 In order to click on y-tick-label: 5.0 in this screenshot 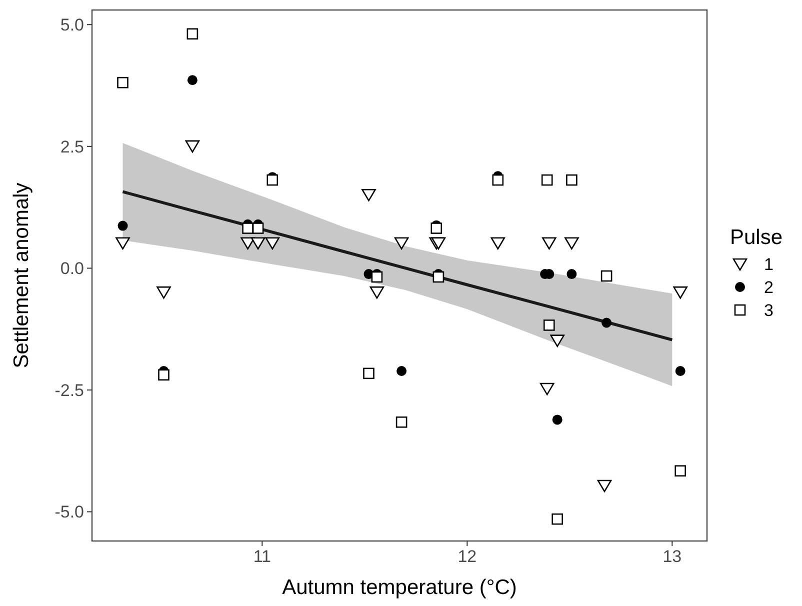, I will do `click(72, 25)`.